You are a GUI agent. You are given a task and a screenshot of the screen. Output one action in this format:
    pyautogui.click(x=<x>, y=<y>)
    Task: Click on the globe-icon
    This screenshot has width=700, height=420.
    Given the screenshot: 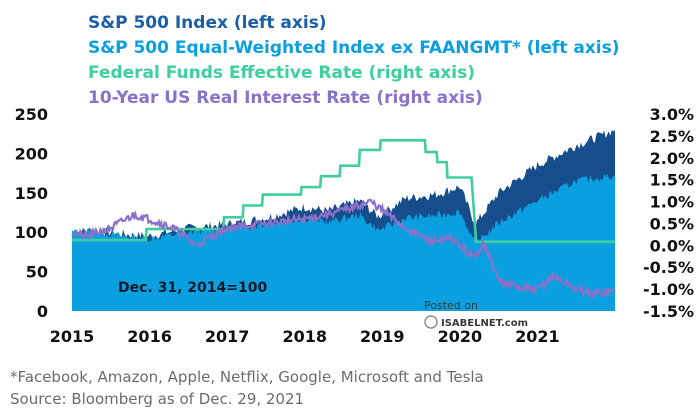 What is the action you would take?
    pyautogui.click(x=431, y=322)
    